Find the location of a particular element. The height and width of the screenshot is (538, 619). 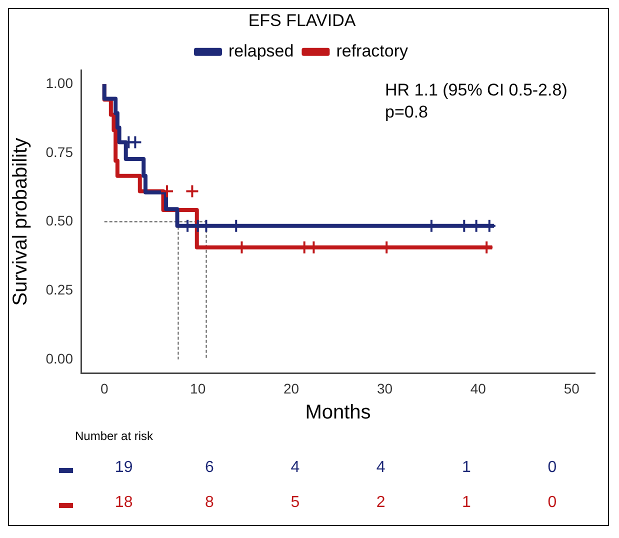

text: 8 is located at coordinates (209, 503).